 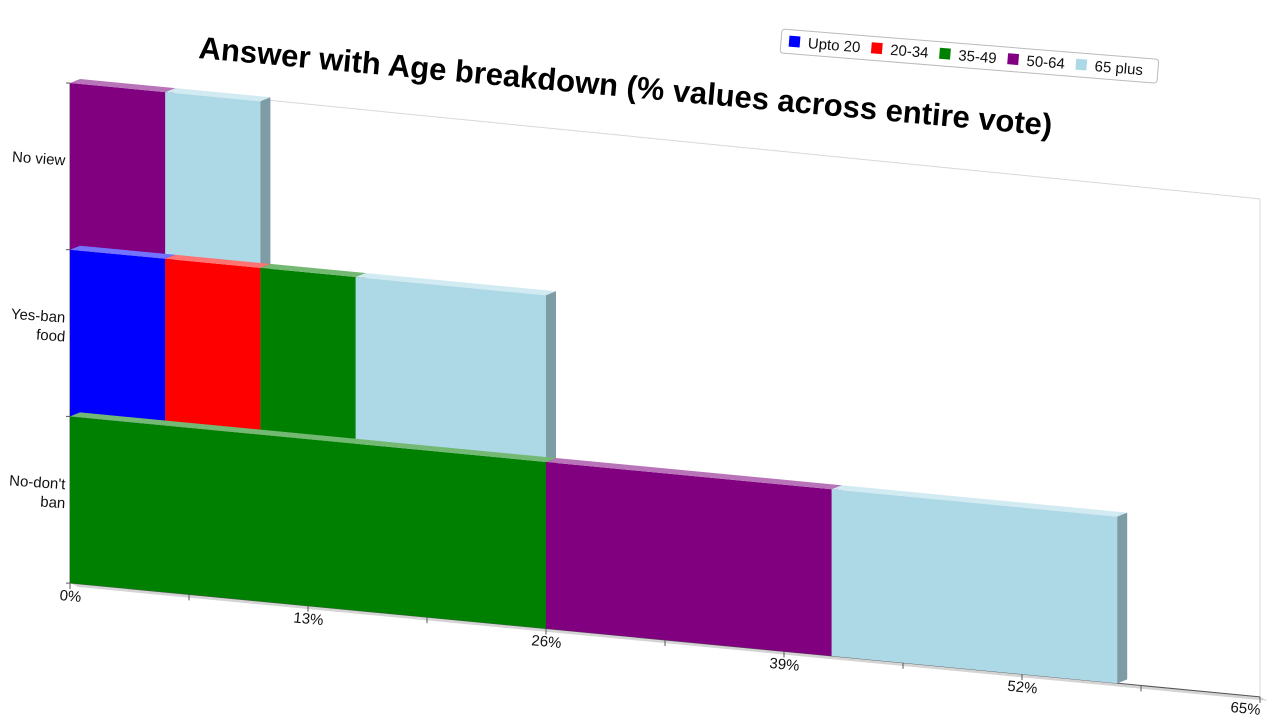 I want to click on legend-label: 35-49, so click(x=978, y=57).